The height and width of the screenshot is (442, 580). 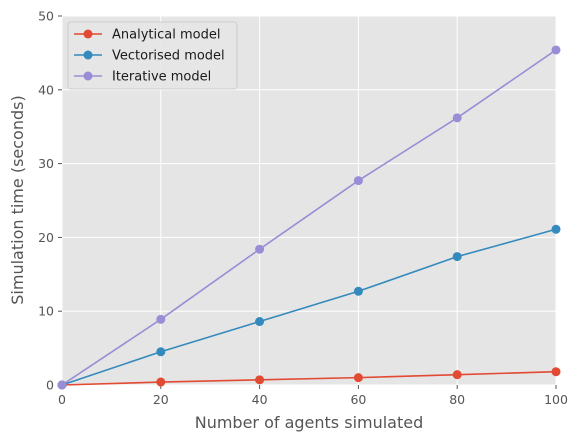 I want to click on legend-label: Vectorised model, so click(x=168, y=56).